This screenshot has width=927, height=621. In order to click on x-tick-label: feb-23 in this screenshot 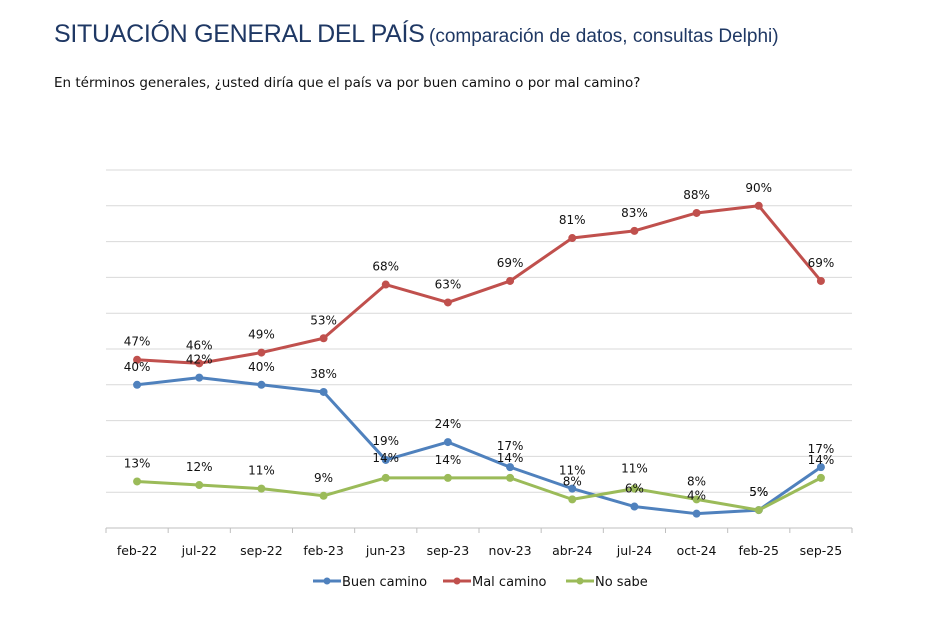, I will do `click(323, 550)`.